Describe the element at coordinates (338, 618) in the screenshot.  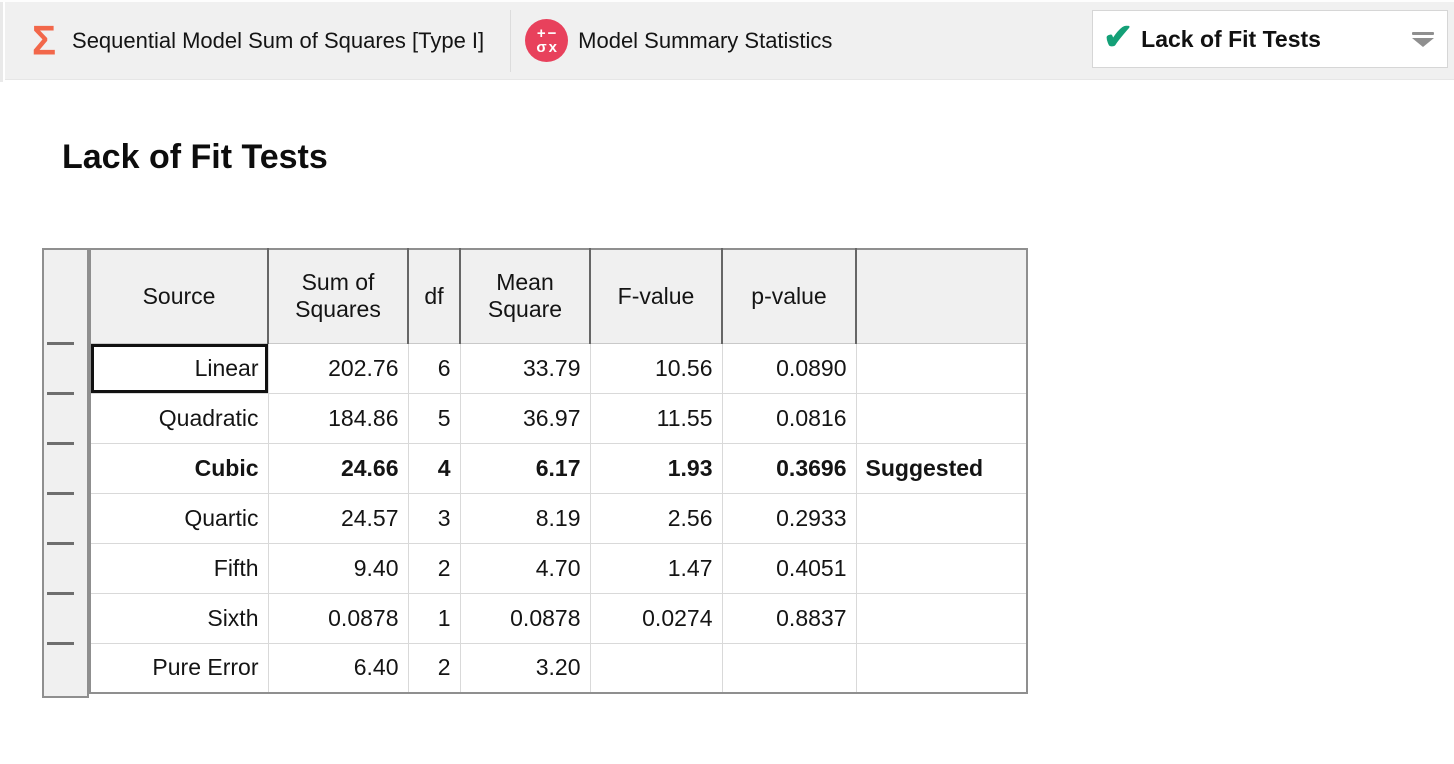
I see `cell-sum-of-squares: 0.0878` at that location.